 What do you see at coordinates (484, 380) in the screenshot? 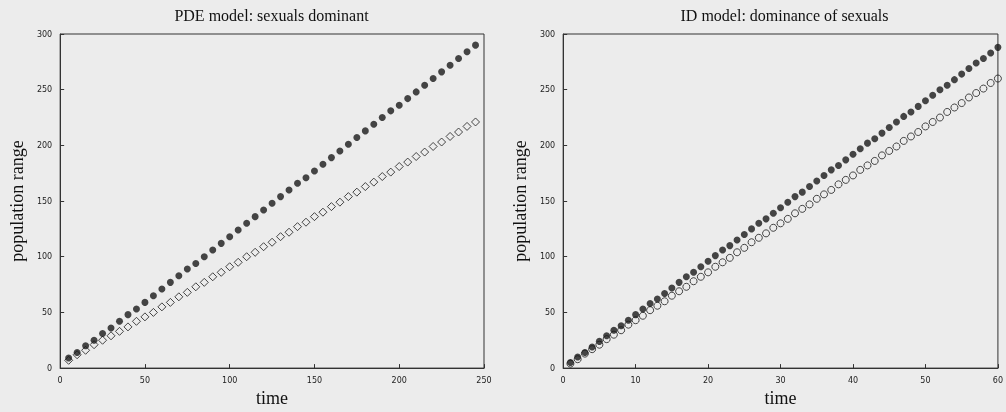
I see `x-tick-label: 250` at bounding box center [484, 380].